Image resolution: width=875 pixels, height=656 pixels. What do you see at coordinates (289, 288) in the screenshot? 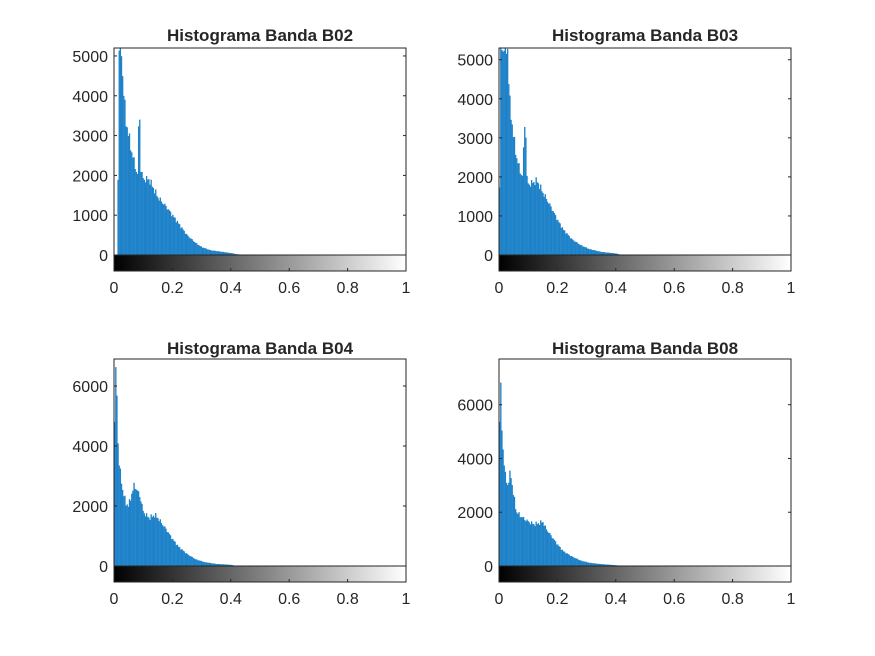
I see `x-tick-label: 0.6` at bounding box center [289, 288].